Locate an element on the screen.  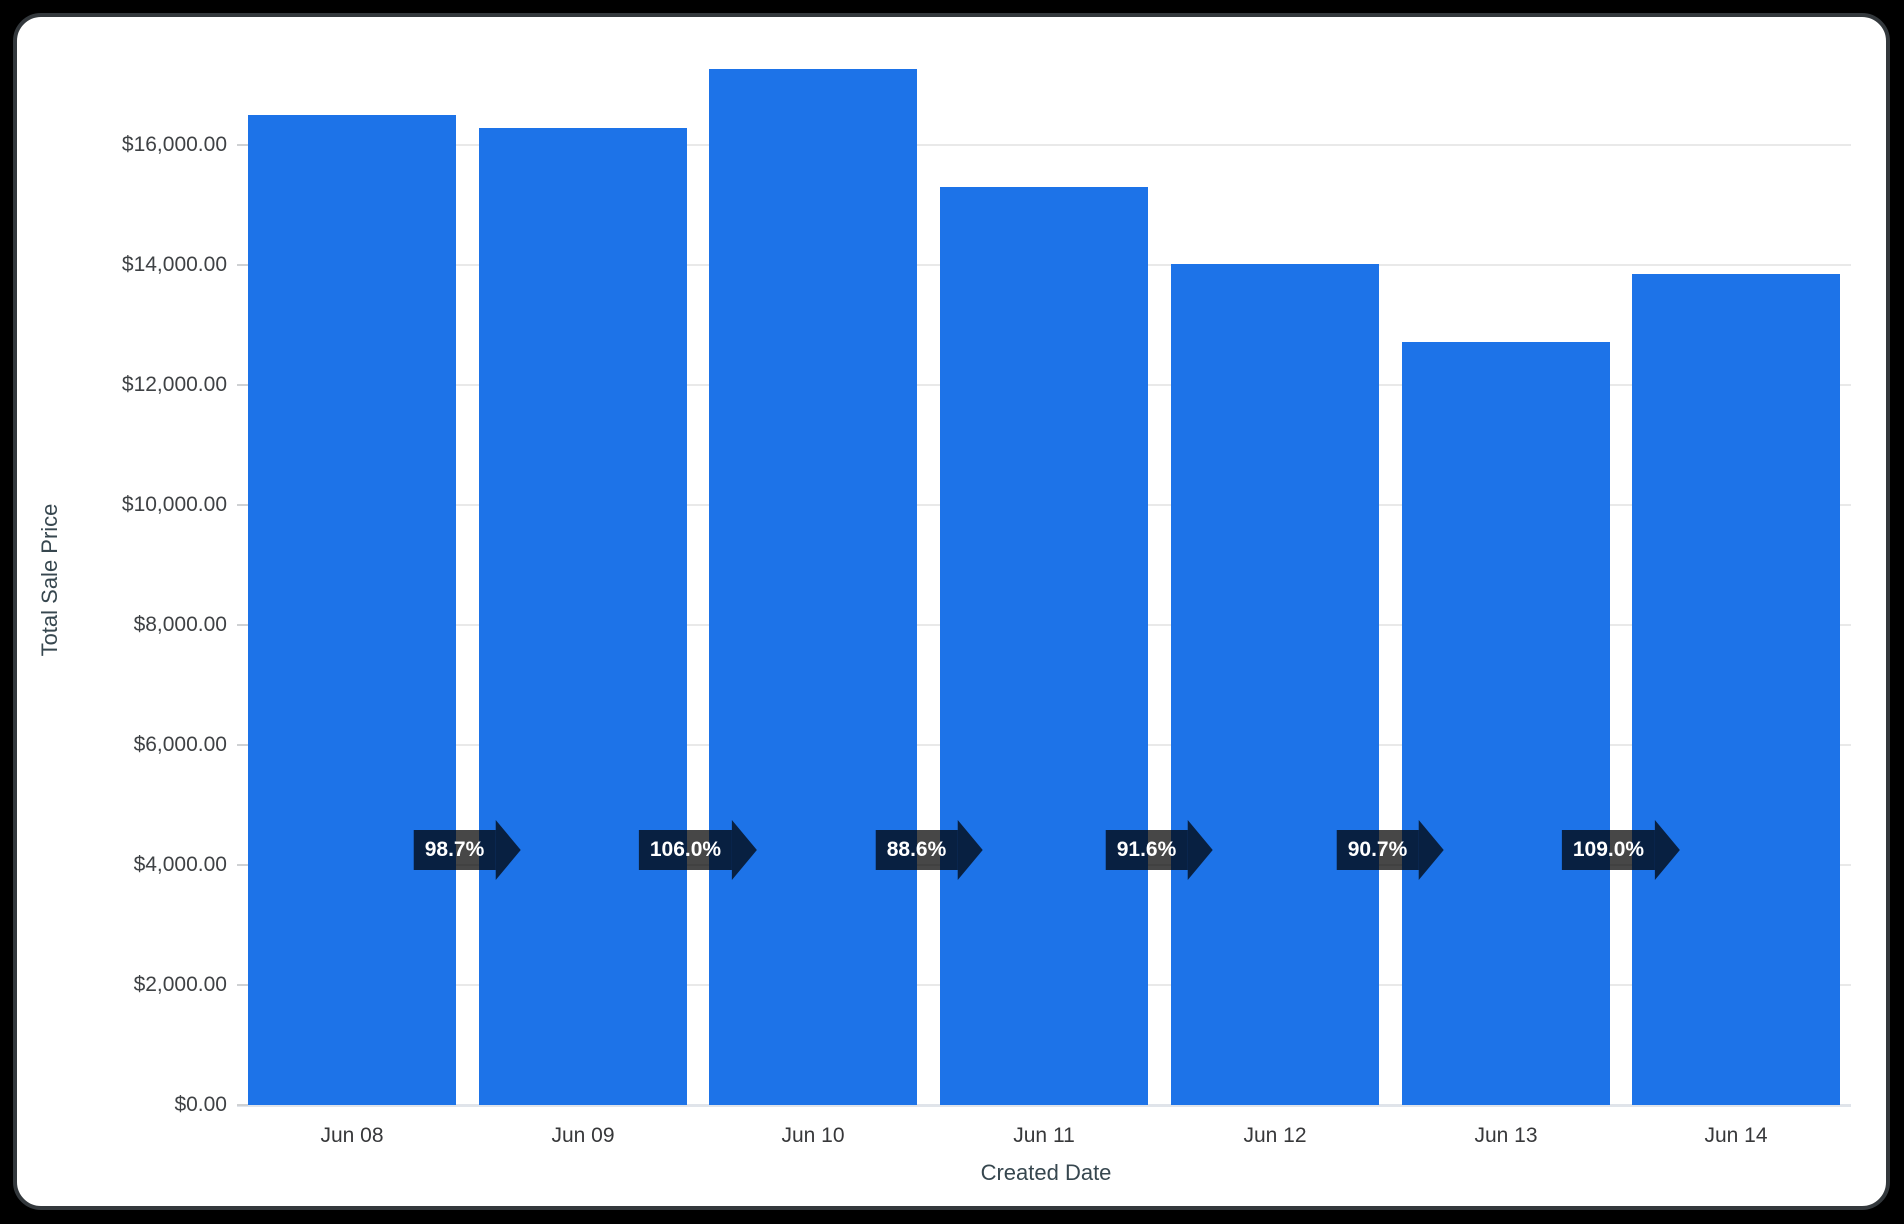
y-axis-tick-label: $8,000.00 is located at coordinates (180, 624).